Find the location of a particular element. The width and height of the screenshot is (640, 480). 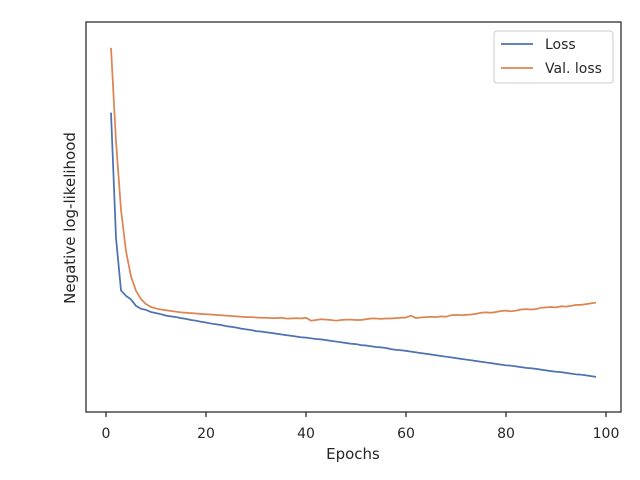

x-tick-label: 100 is located at coordinates (606, 434).